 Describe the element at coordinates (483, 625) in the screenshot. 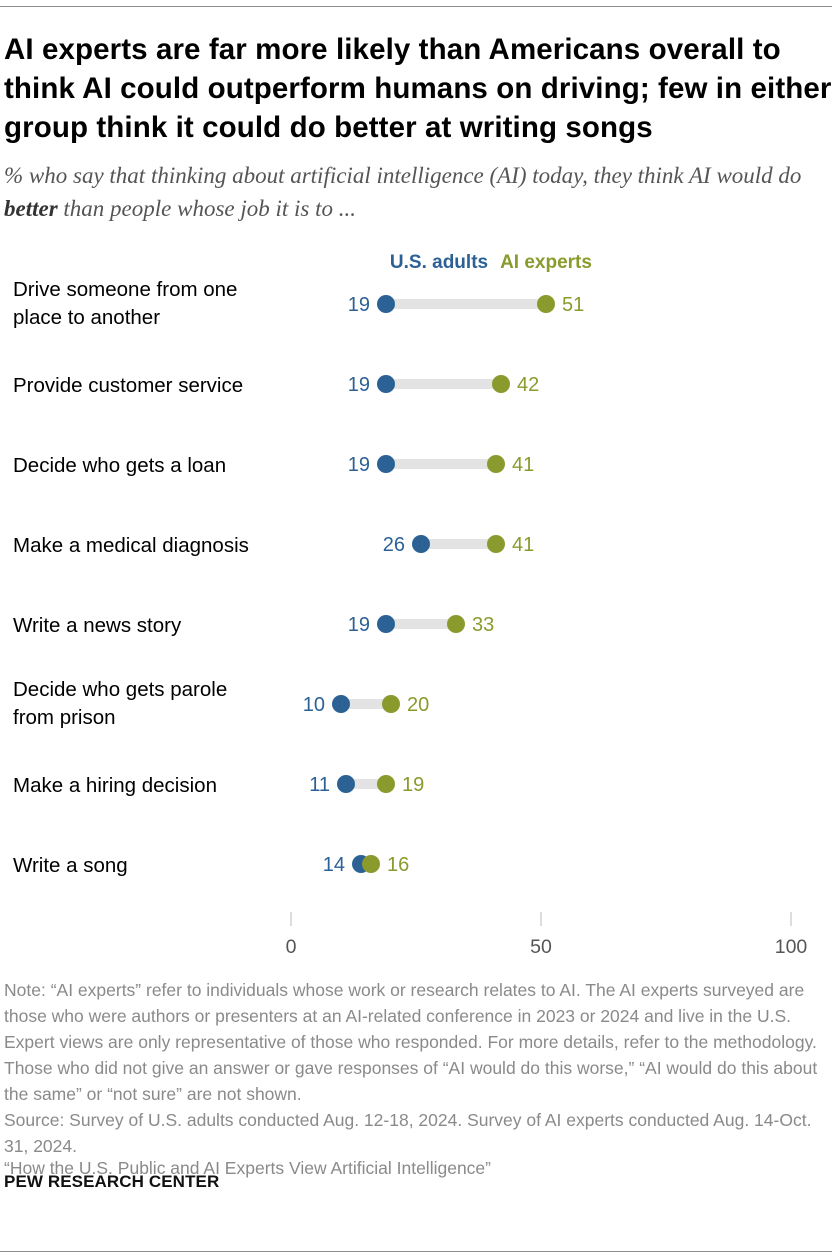

I see `value-label-ai-experts: 33` at that location.